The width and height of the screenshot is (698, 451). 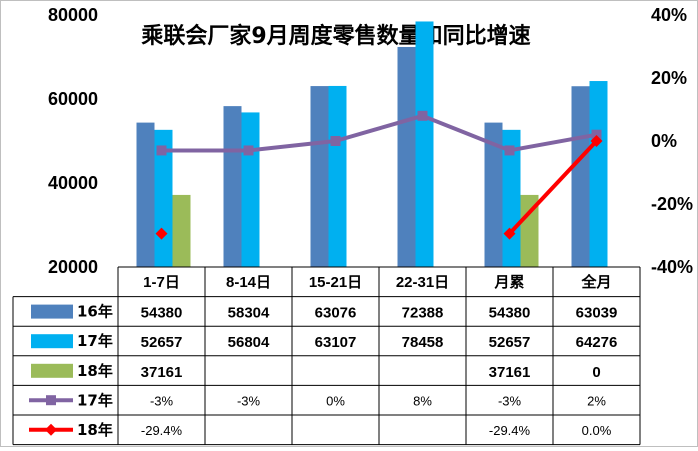 What do you see at coordinates (335, 400) in the screenshot?
I see `data-label: 0%` at bounding box center [335, 400].